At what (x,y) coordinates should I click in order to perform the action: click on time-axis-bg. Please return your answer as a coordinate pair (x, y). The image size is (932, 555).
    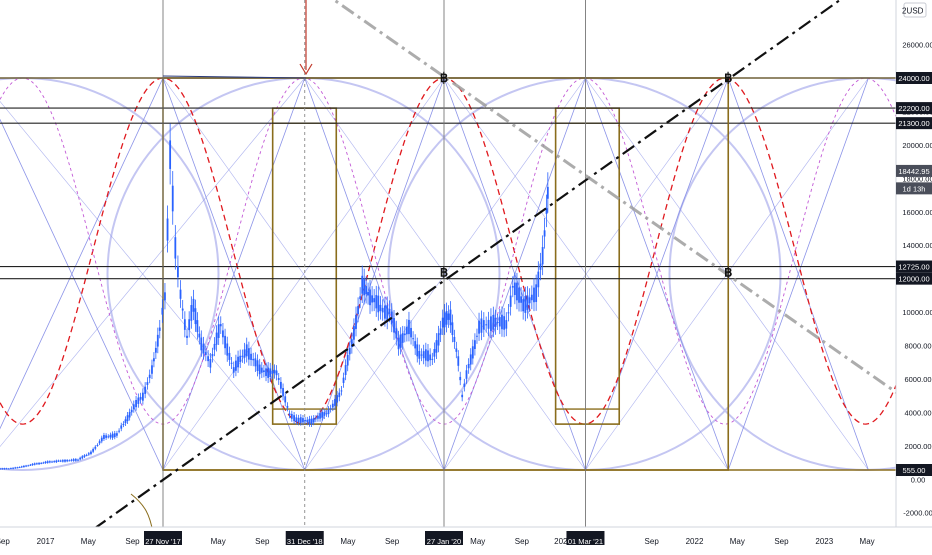
    Looking at the image, I should click on (466, 538).